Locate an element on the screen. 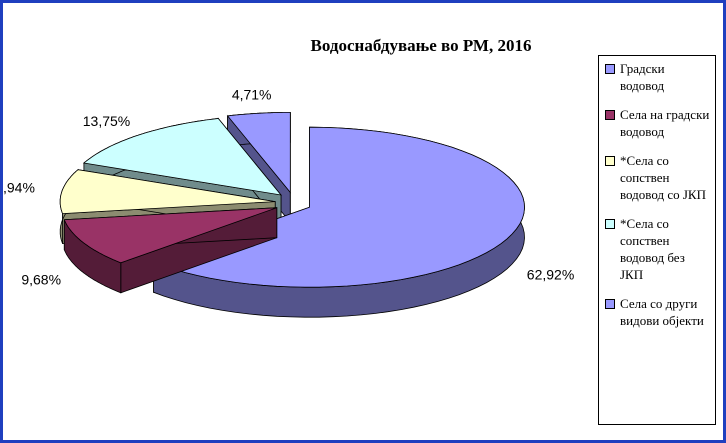 Image resolution: width=726 pixels, height=443 pixels. legend-item: *Села со сопствен водовод со ЈКП is located at coordinates (658, 177).